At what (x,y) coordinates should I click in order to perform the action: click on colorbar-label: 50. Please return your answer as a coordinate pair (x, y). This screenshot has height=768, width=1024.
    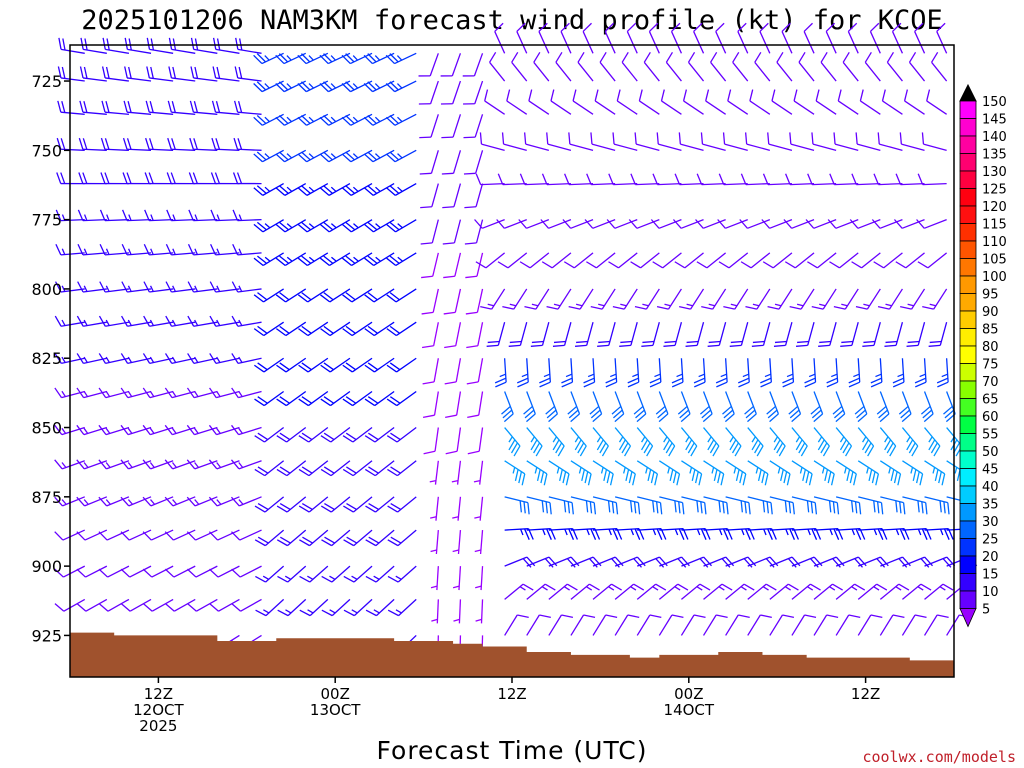
    Looking at the image, I should click on (990, 452).